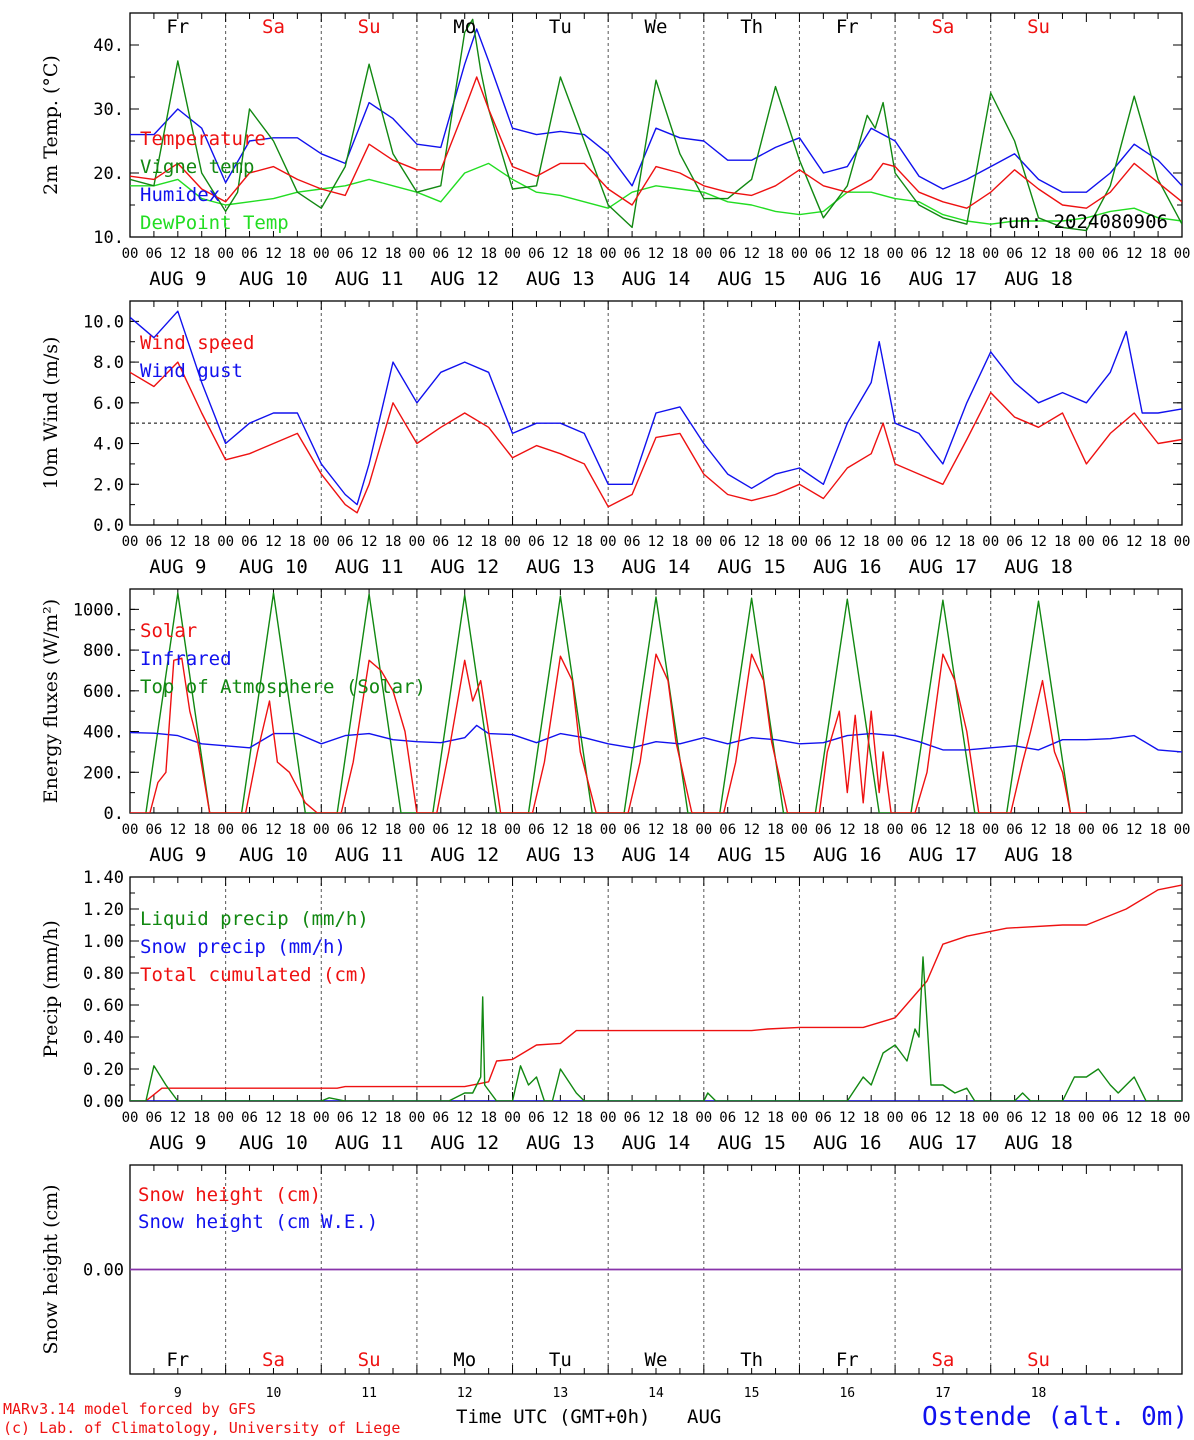  Describe the element at coordinates (560, 279) in the screenshot. I see `date-label: AUG 13` at that location.